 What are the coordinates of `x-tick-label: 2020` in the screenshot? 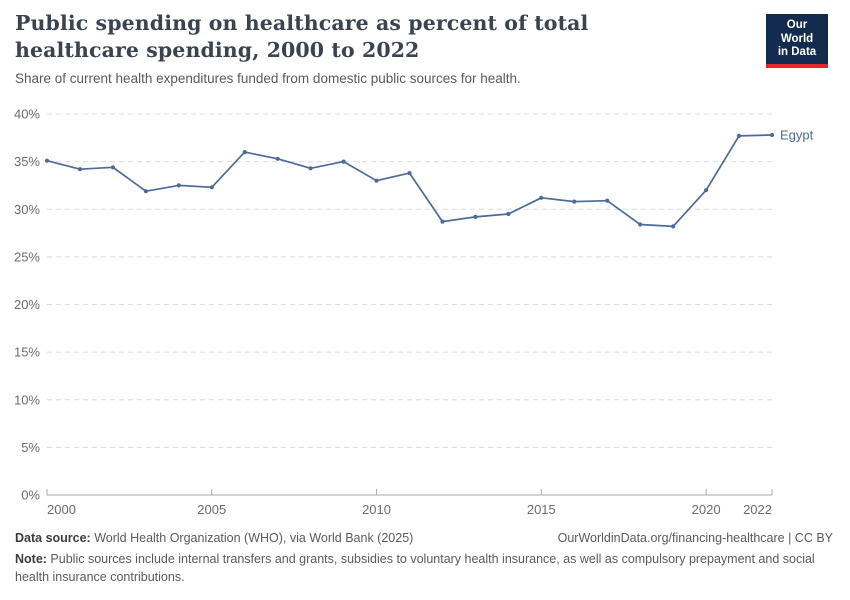 It's located at (706, 509).